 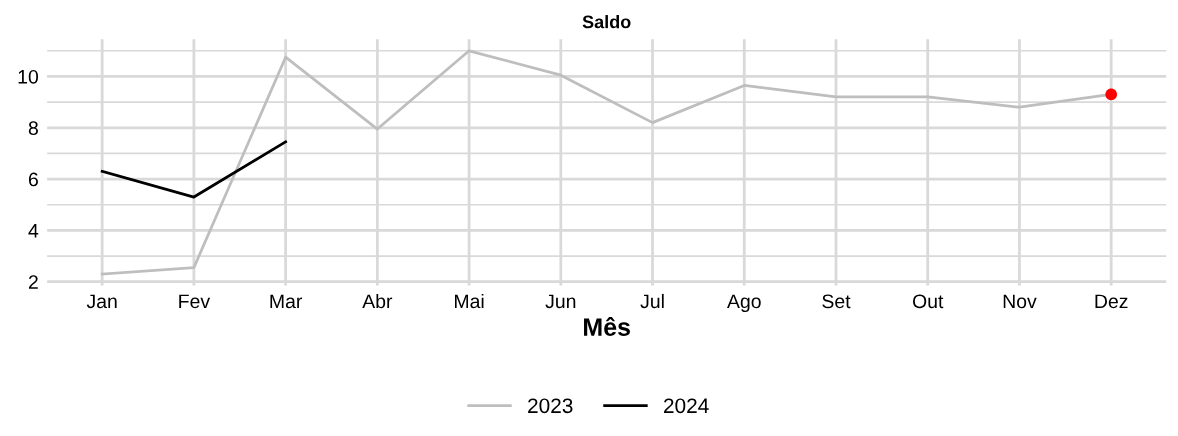 What do you see at coordinates (686, 406) in the screenshot?
I see `legend-label: 2024` at bounding box center [686, 406].